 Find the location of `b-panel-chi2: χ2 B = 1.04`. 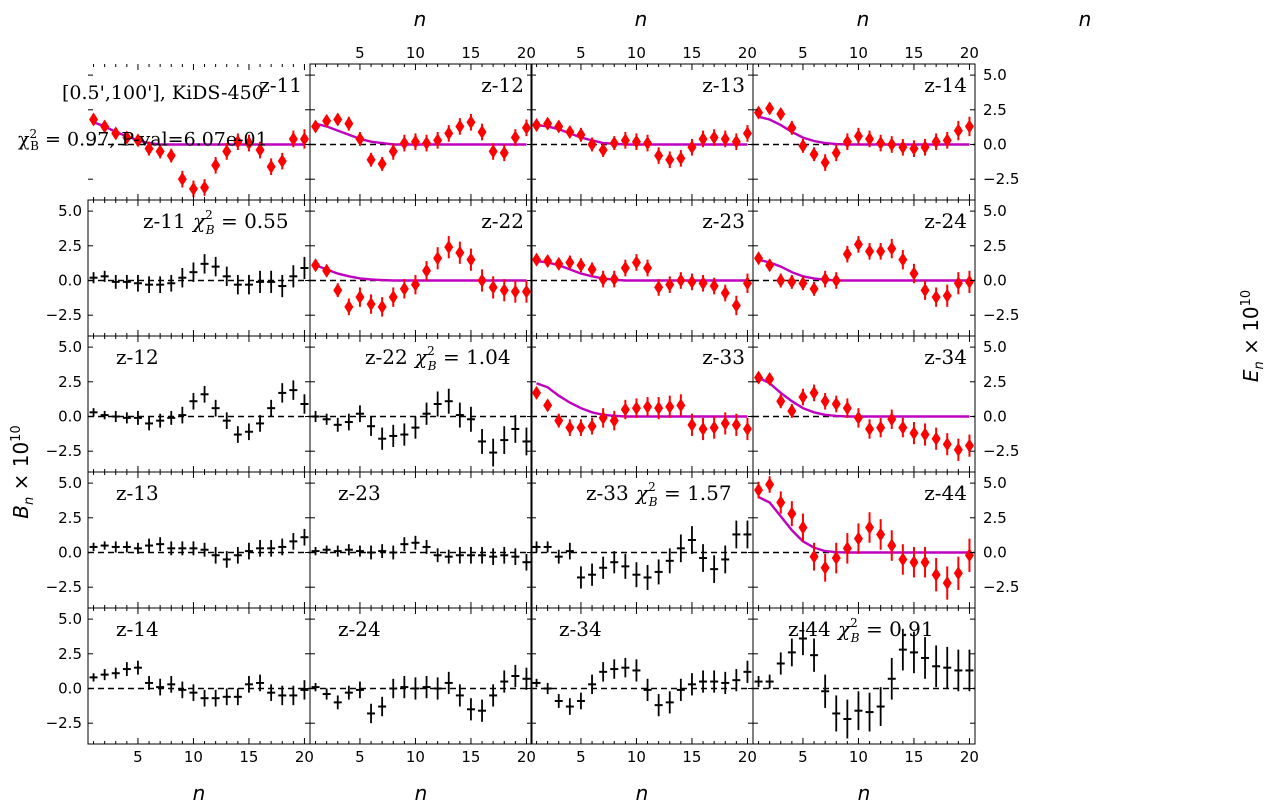

b-panel-chi2: χ2 B = 1.04 is located at coordinates (462, 358).